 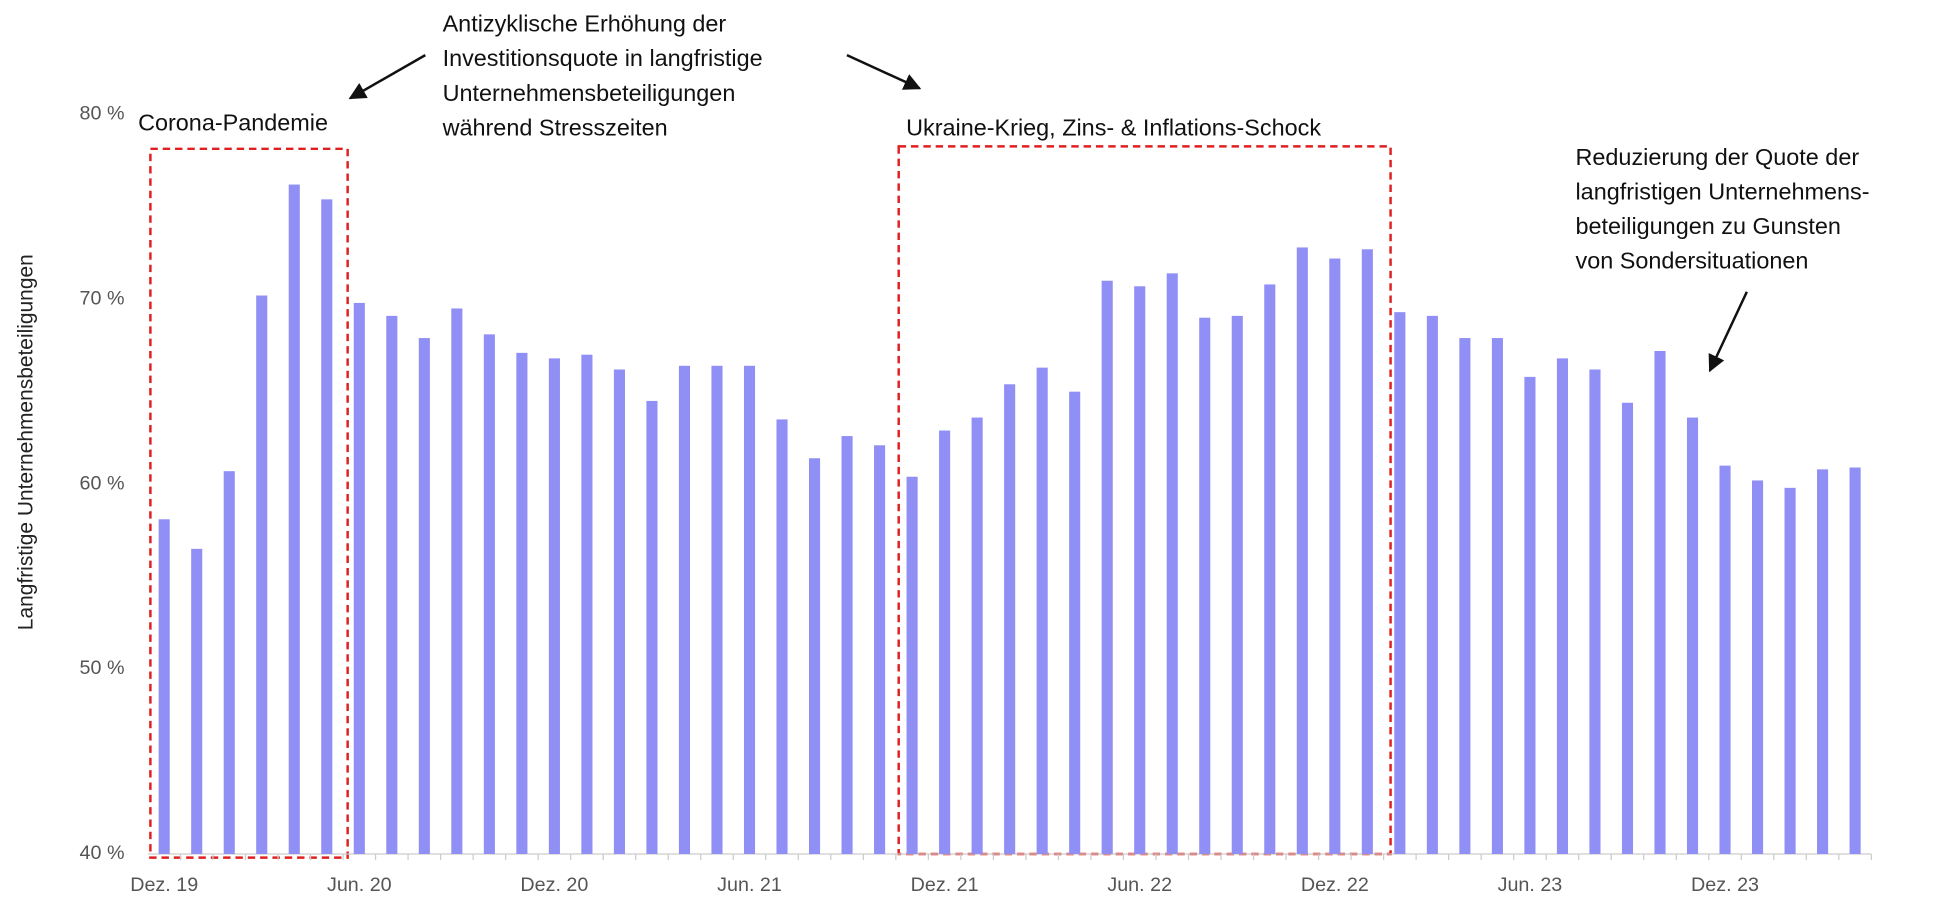 What do you see at coordinates (102, 483) in the screenshot?
I see `y-tick-label: 60 %` at bounding box center [102, 483].